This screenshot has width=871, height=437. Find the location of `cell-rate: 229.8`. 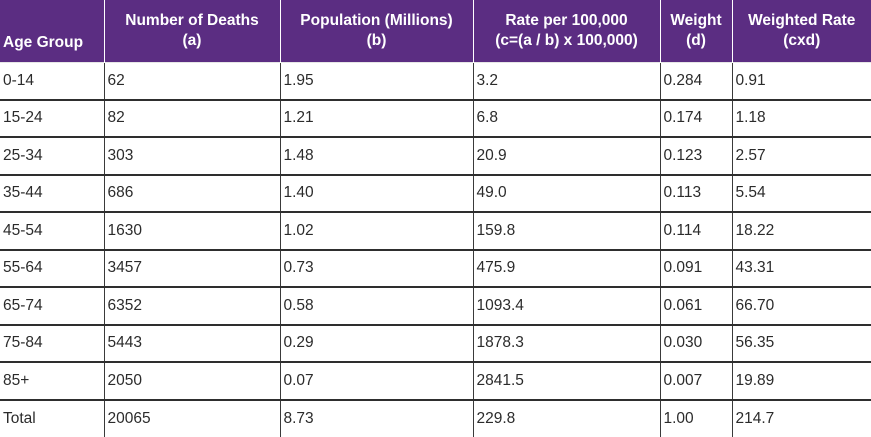

cell-rate: 229.8 is located at coordinates (566, 417).